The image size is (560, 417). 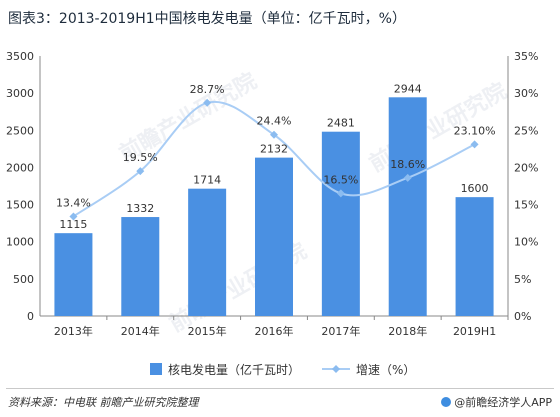 What do you see at coordinates (474, 331) in the screenshot?
I see `x-tick-label: 2019H1` at bounding box center [474, 331].